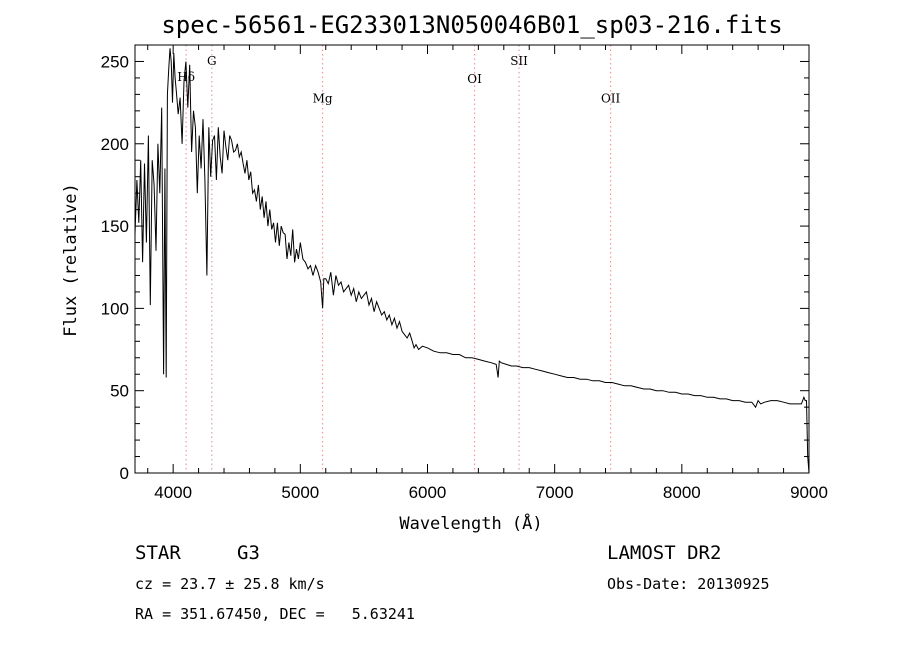  What do you see at coordinates (809, 492) in the screenshot?
I see `x-tick-label: 9000` at bounding box center [809, 492].